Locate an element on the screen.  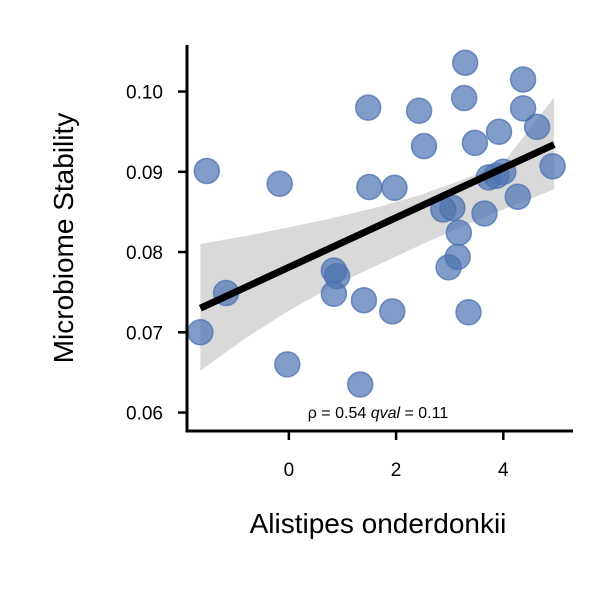
y-tick-label: 0.07 is located at coordinates (144, 333).